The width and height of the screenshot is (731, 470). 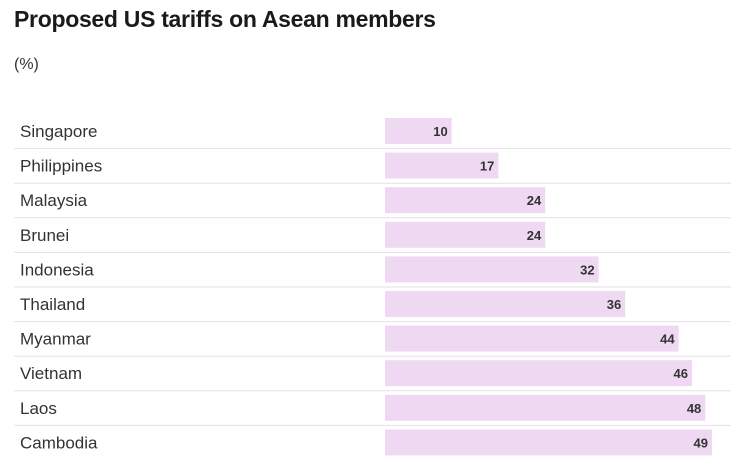 What do you see at coordinates (667, 339) in the screenshot?
I see `value-label: 44` at bounding box center [667, 339].